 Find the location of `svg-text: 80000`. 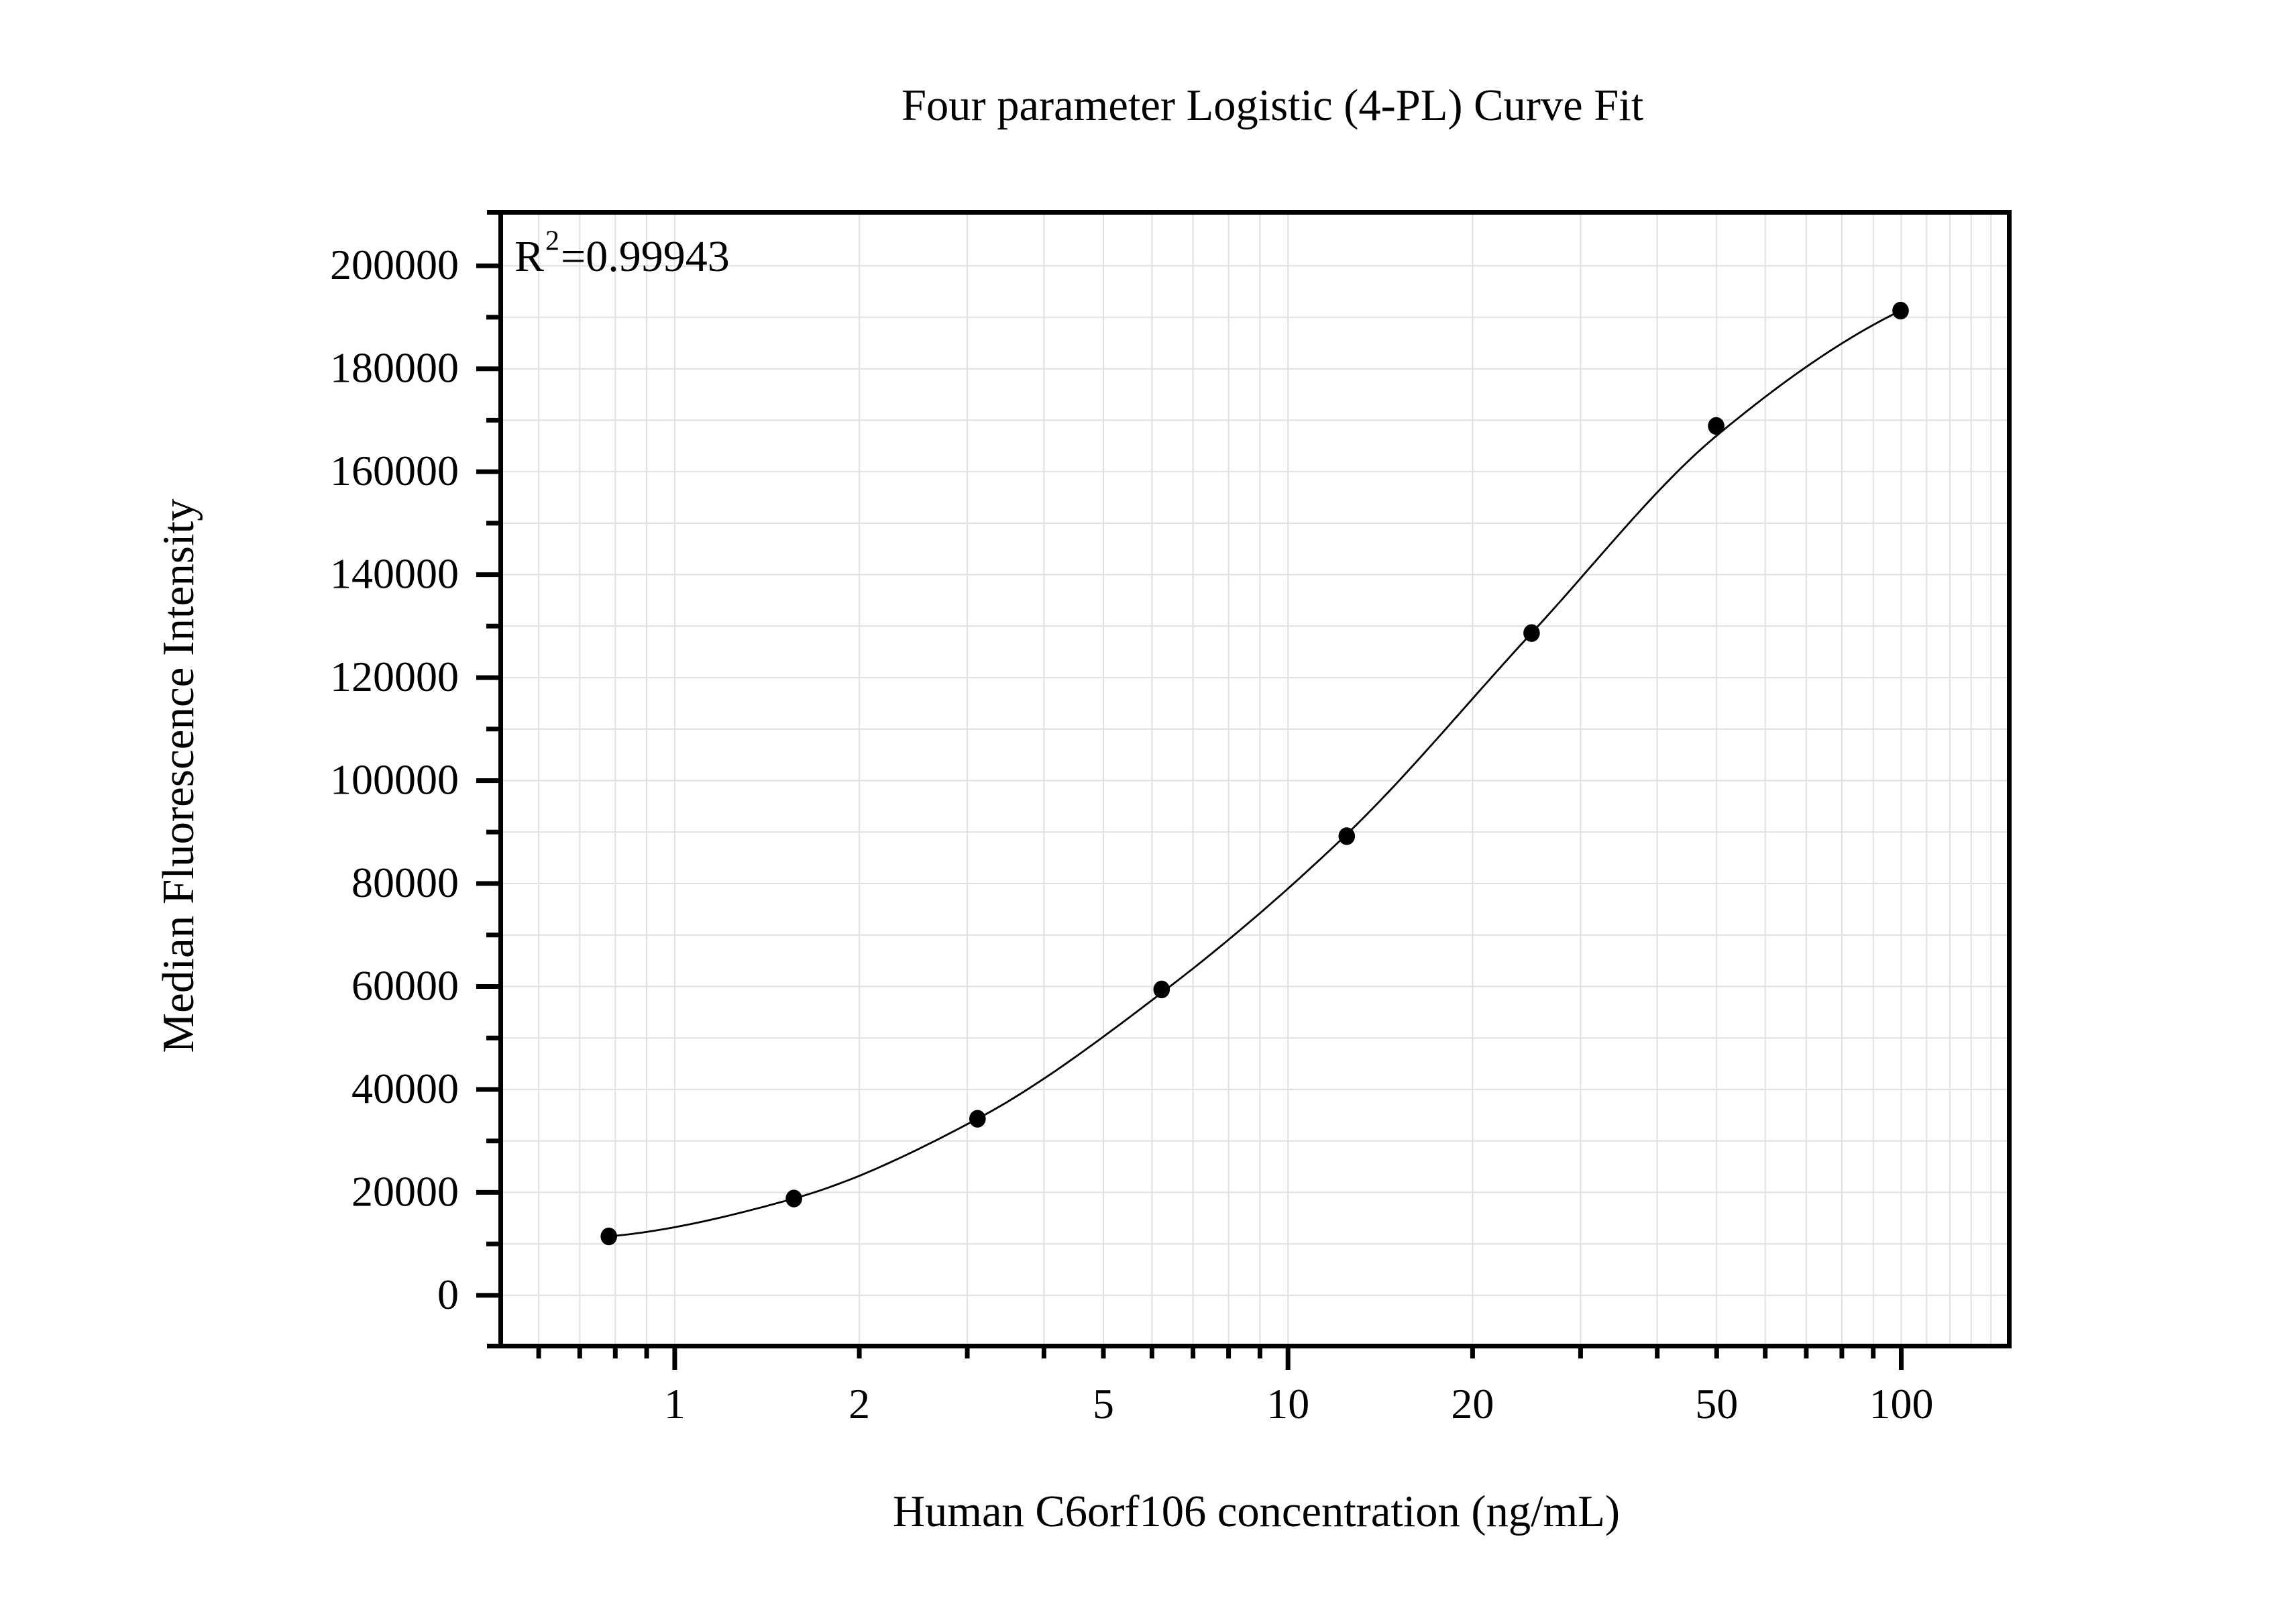

svg-text: 80000 is located at coordinates (405, 882).